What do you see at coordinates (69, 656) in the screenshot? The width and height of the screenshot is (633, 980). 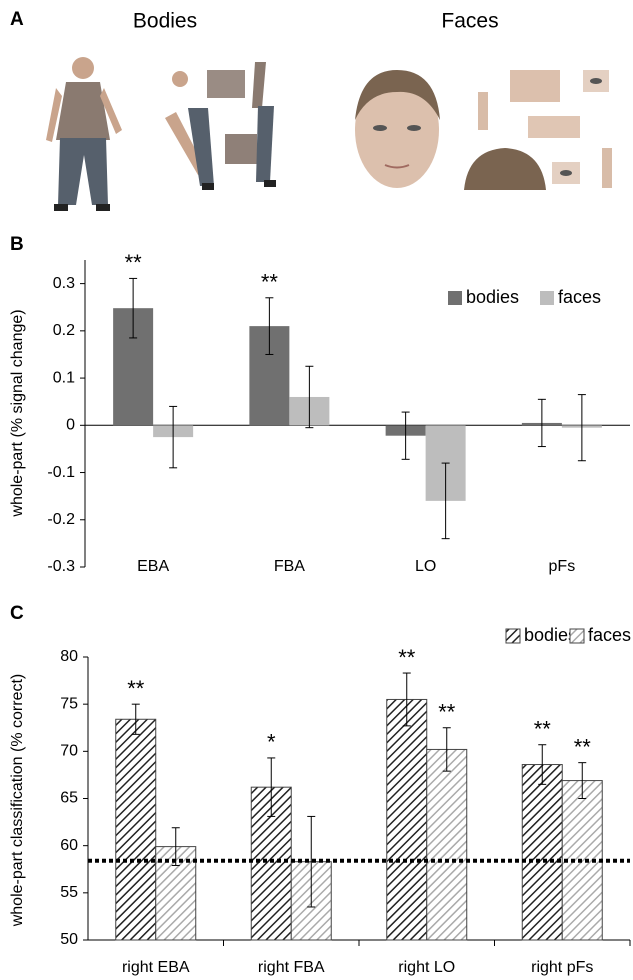 I see `y-tick-label: 80` at bounding box center [69, 656].